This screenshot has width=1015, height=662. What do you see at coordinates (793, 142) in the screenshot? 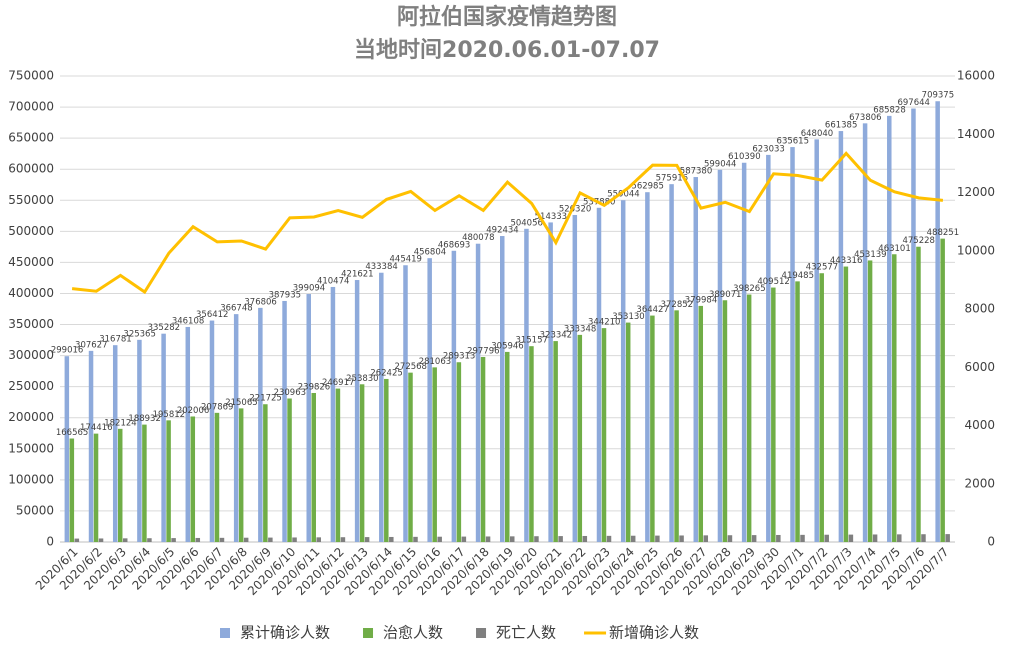
I see `data-label: 635615` at bounding box center [793, 142].